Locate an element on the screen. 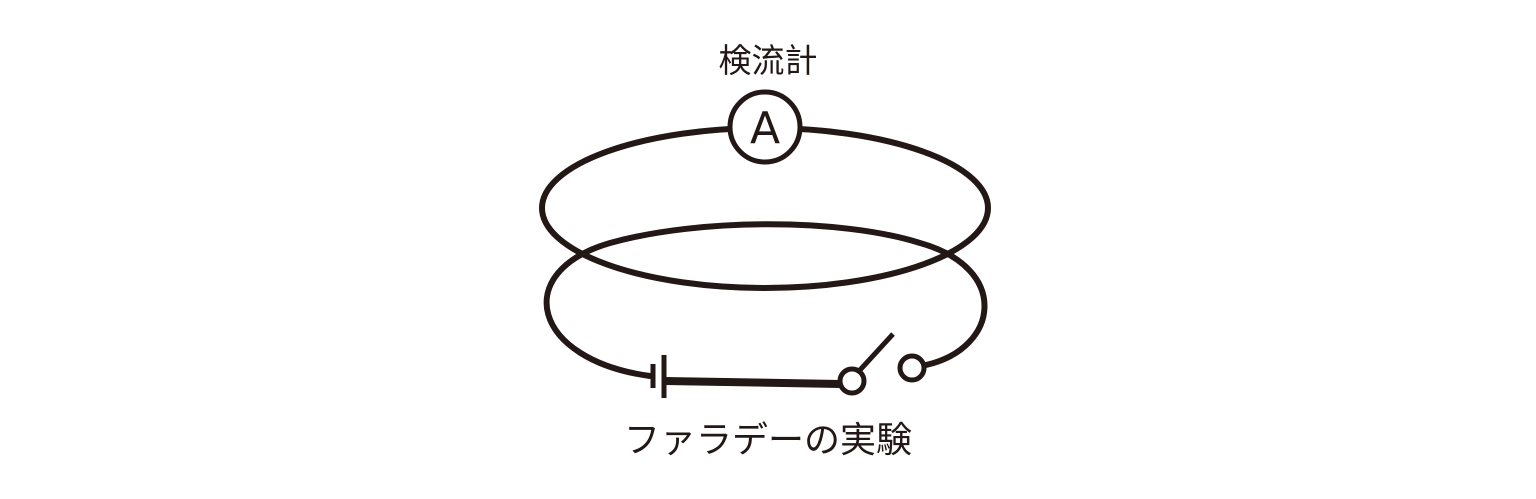  switch is located at coordinates (882, 364).